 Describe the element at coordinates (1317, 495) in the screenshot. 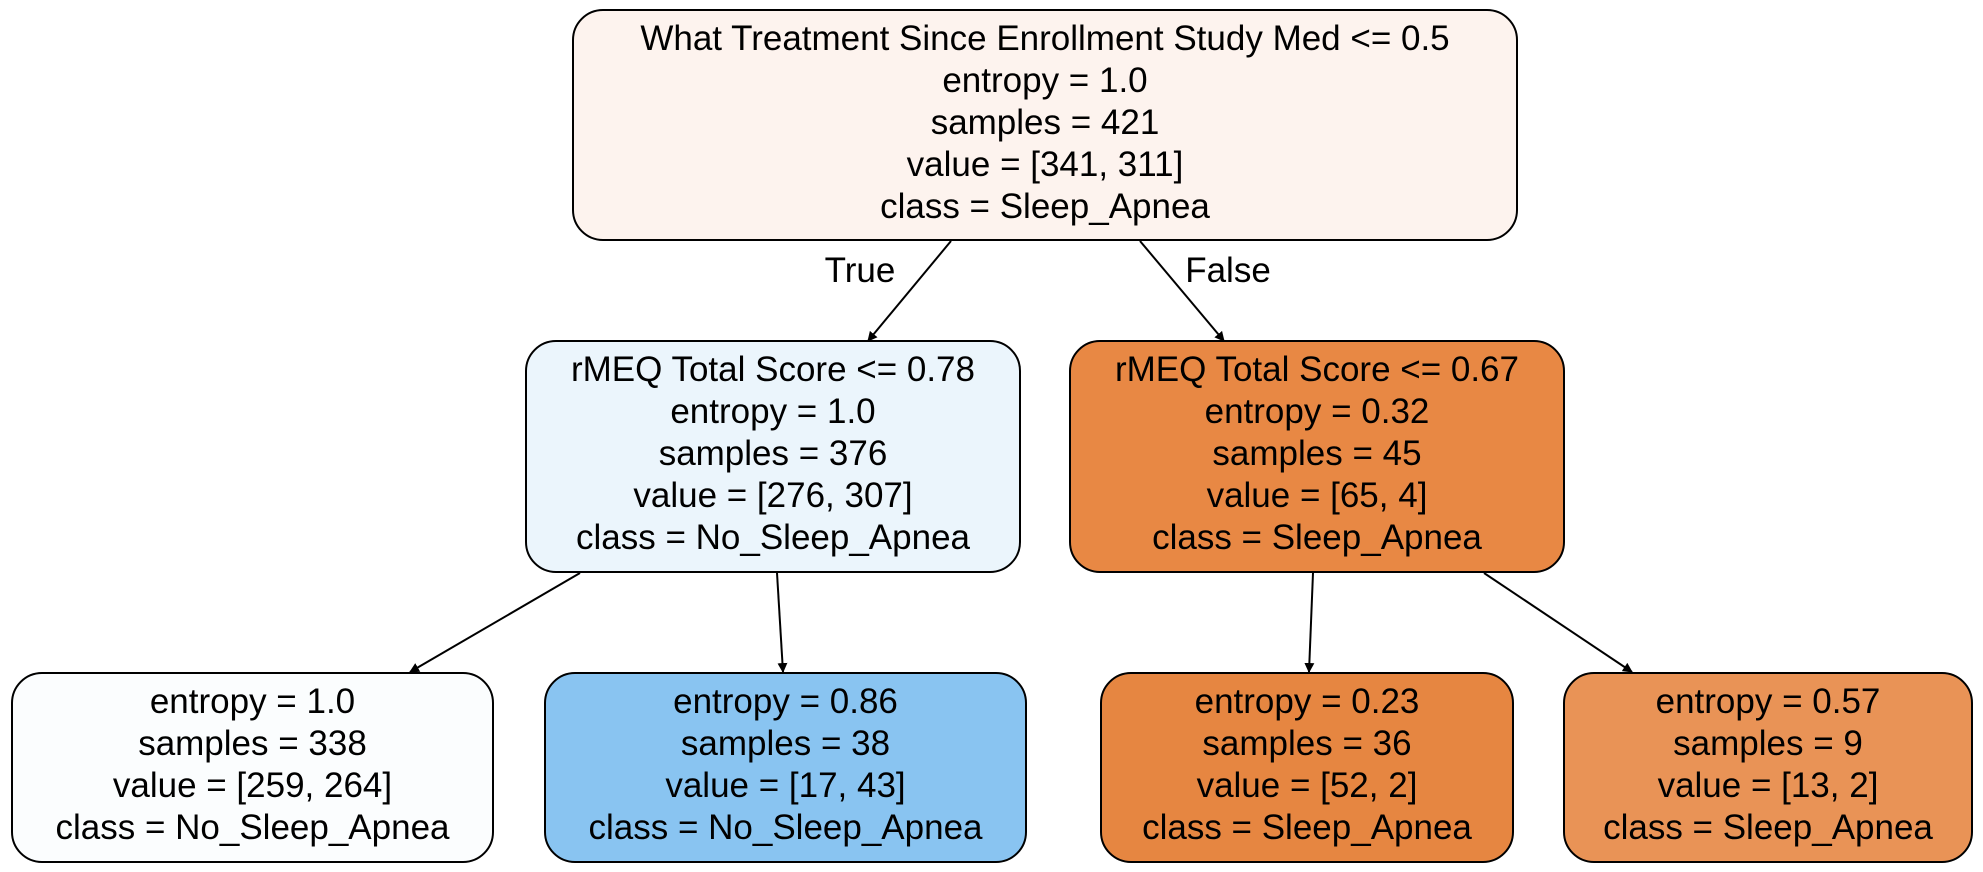

I see `node-text-line: value = [65, 4]` at that location.